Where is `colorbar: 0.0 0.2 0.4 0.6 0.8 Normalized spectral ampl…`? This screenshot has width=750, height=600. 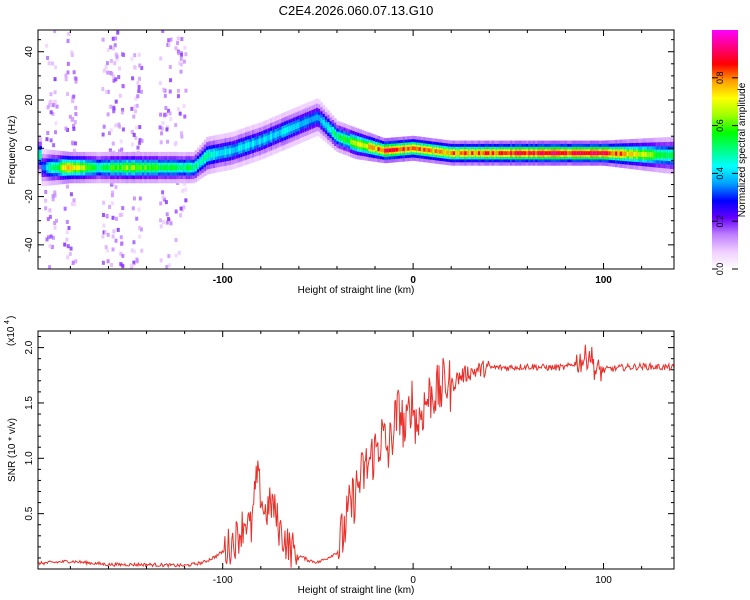 colorbar: 0.0 0.2 0.4 0.6 0.8 Normalized spectral ampl… is located at coordinates (730, 152).